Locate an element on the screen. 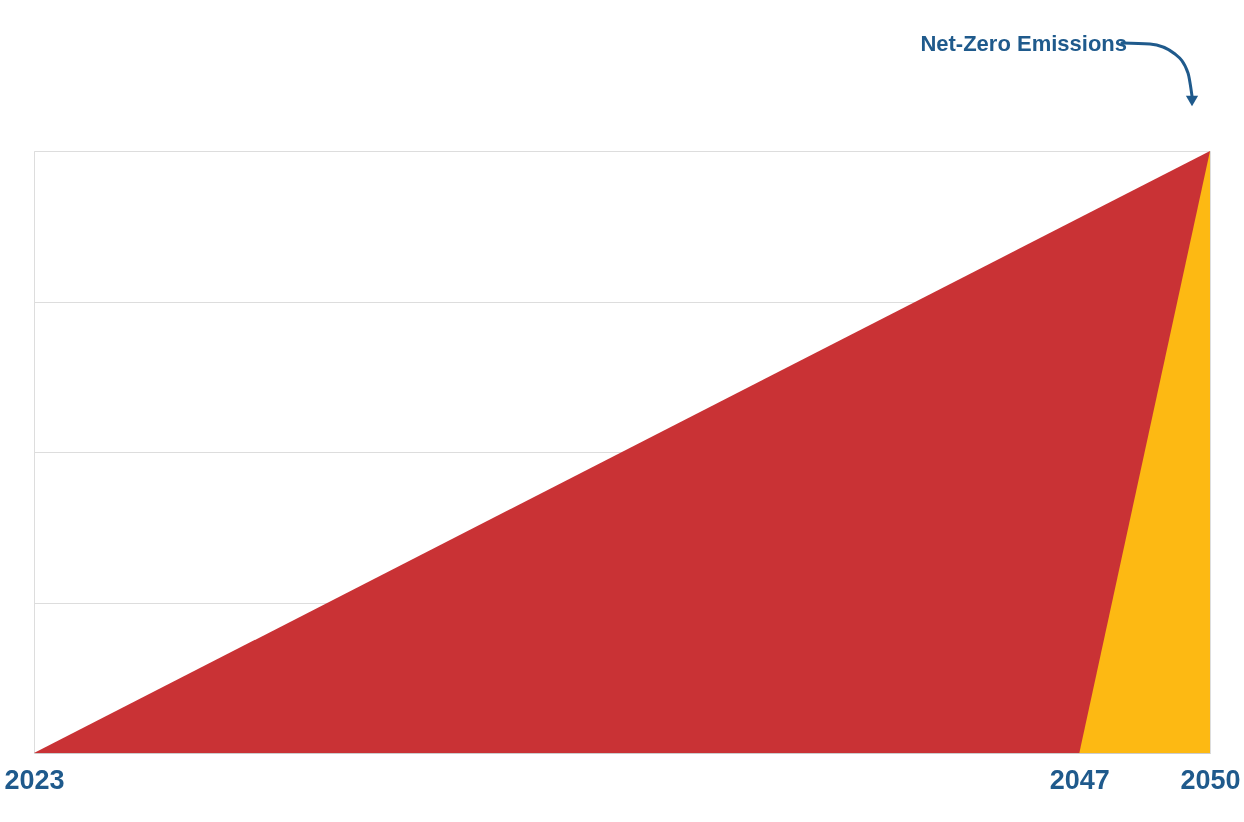  text: Net-Zero Emissions is located at coordinates (1023, 43).